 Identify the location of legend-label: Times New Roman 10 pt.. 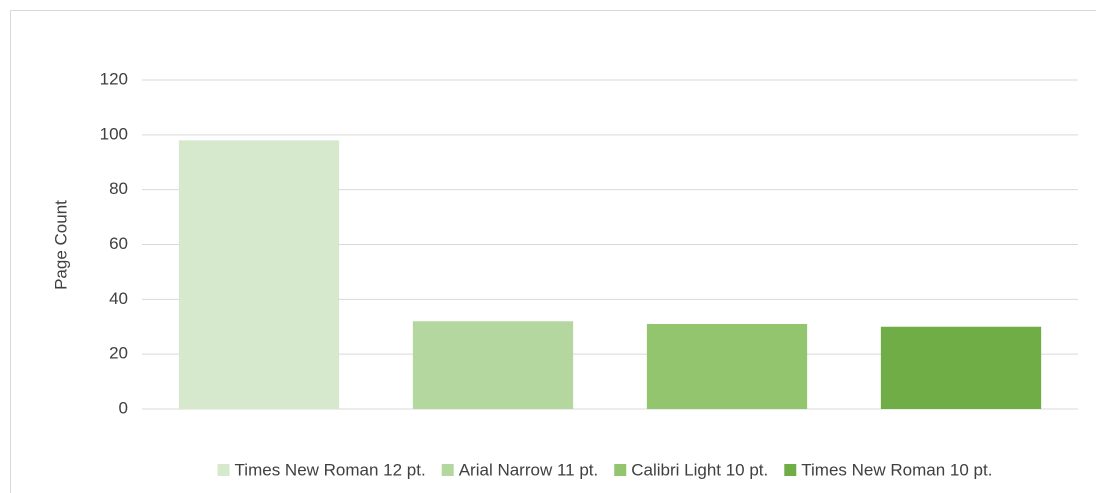
(896, 469).